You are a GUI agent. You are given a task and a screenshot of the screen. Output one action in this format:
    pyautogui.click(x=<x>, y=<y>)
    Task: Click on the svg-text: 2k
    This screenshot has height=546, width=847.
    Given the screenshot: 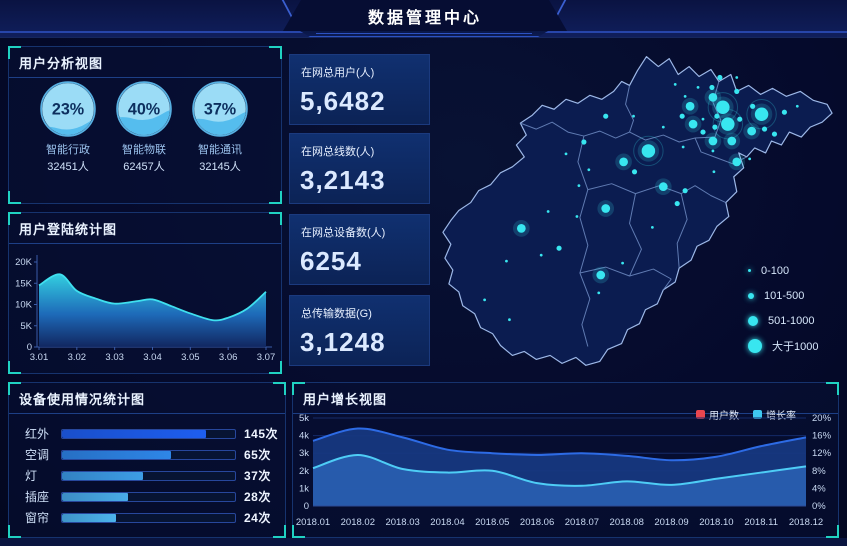 What is the action you would take?
    pyautogui.click(x=304, y=471)
    